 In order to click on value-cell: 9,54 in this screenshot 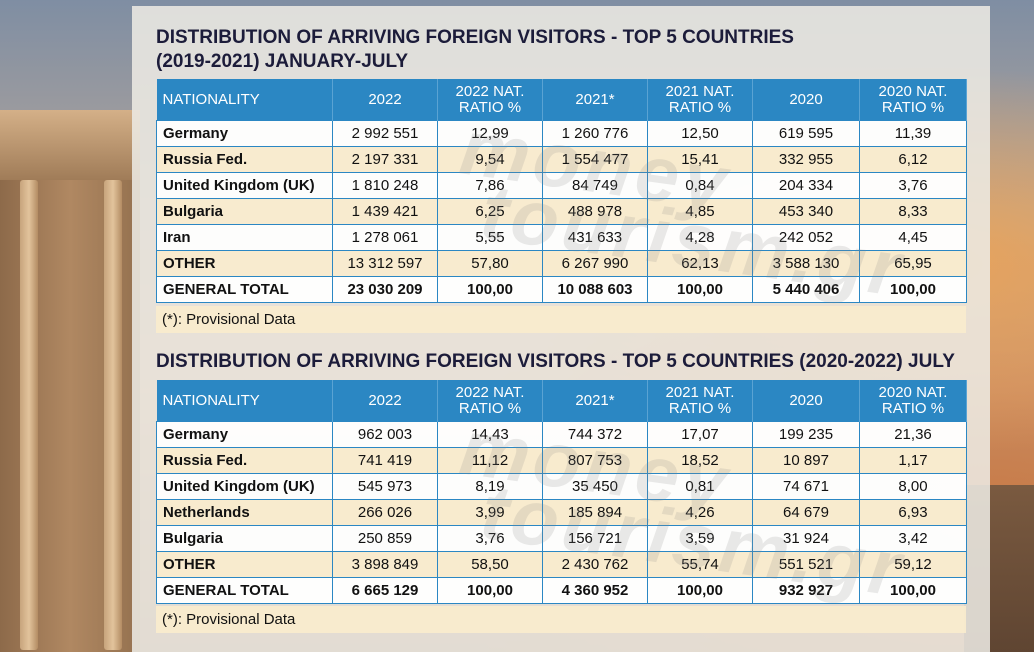, I will do `click(490, 159)`.